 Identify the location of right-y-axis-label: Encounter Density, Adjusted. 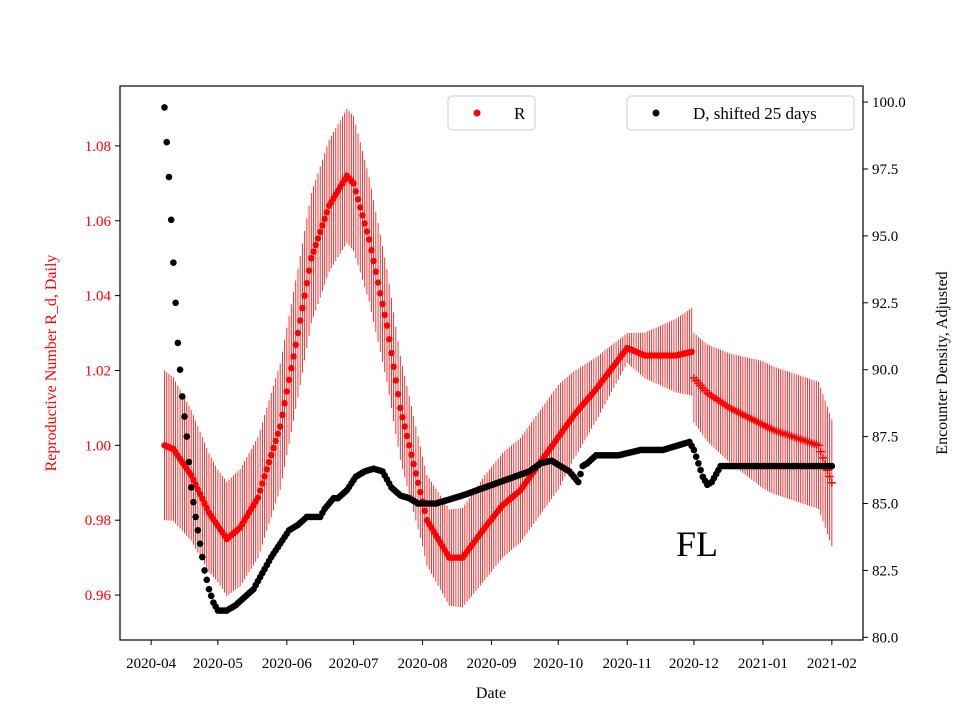
(942, 362).